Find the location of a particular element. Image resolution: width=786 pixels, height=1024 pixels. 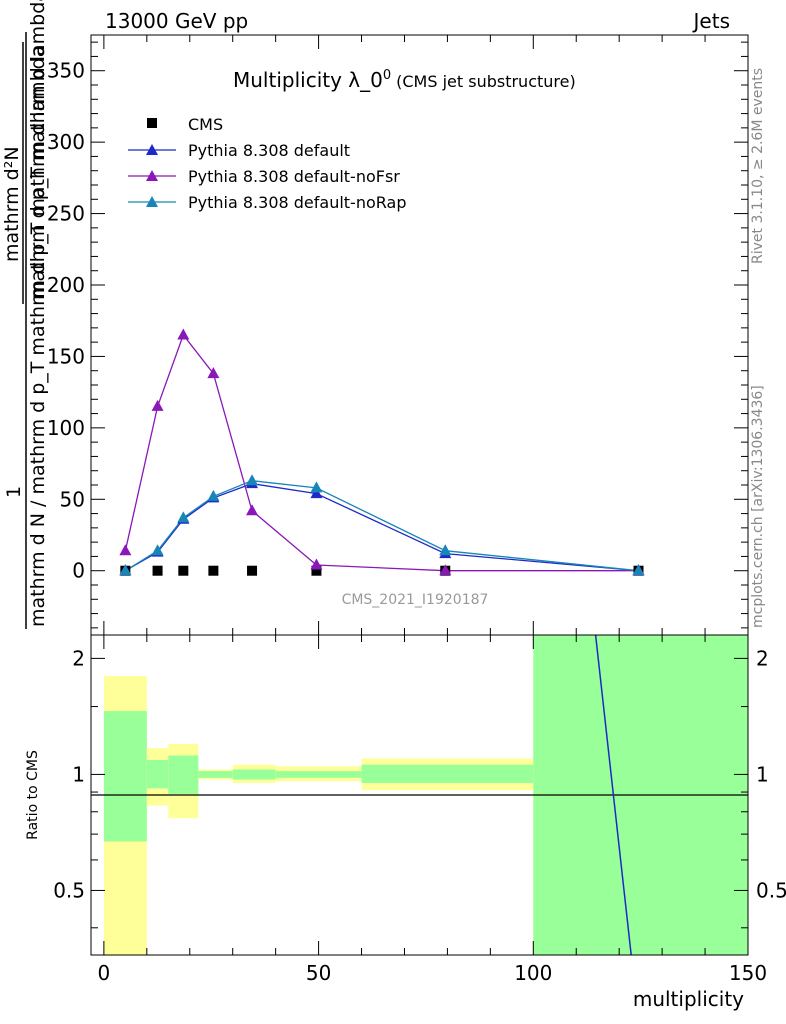

main-ytick-label: 150 is located at coordinates (66, 356).